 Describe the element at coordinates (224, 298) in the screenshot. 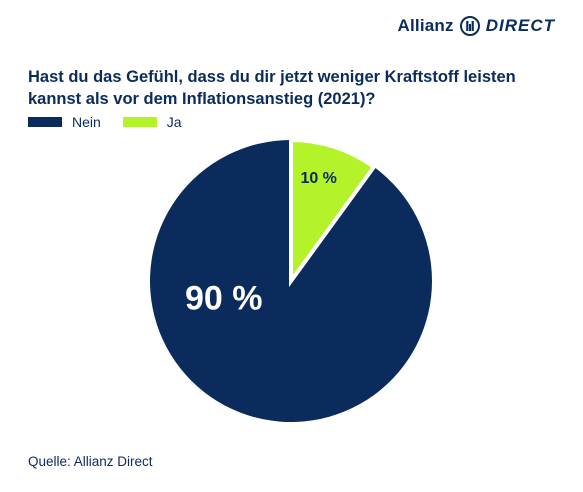

I see `data-label-nein: 90 %` at that location.